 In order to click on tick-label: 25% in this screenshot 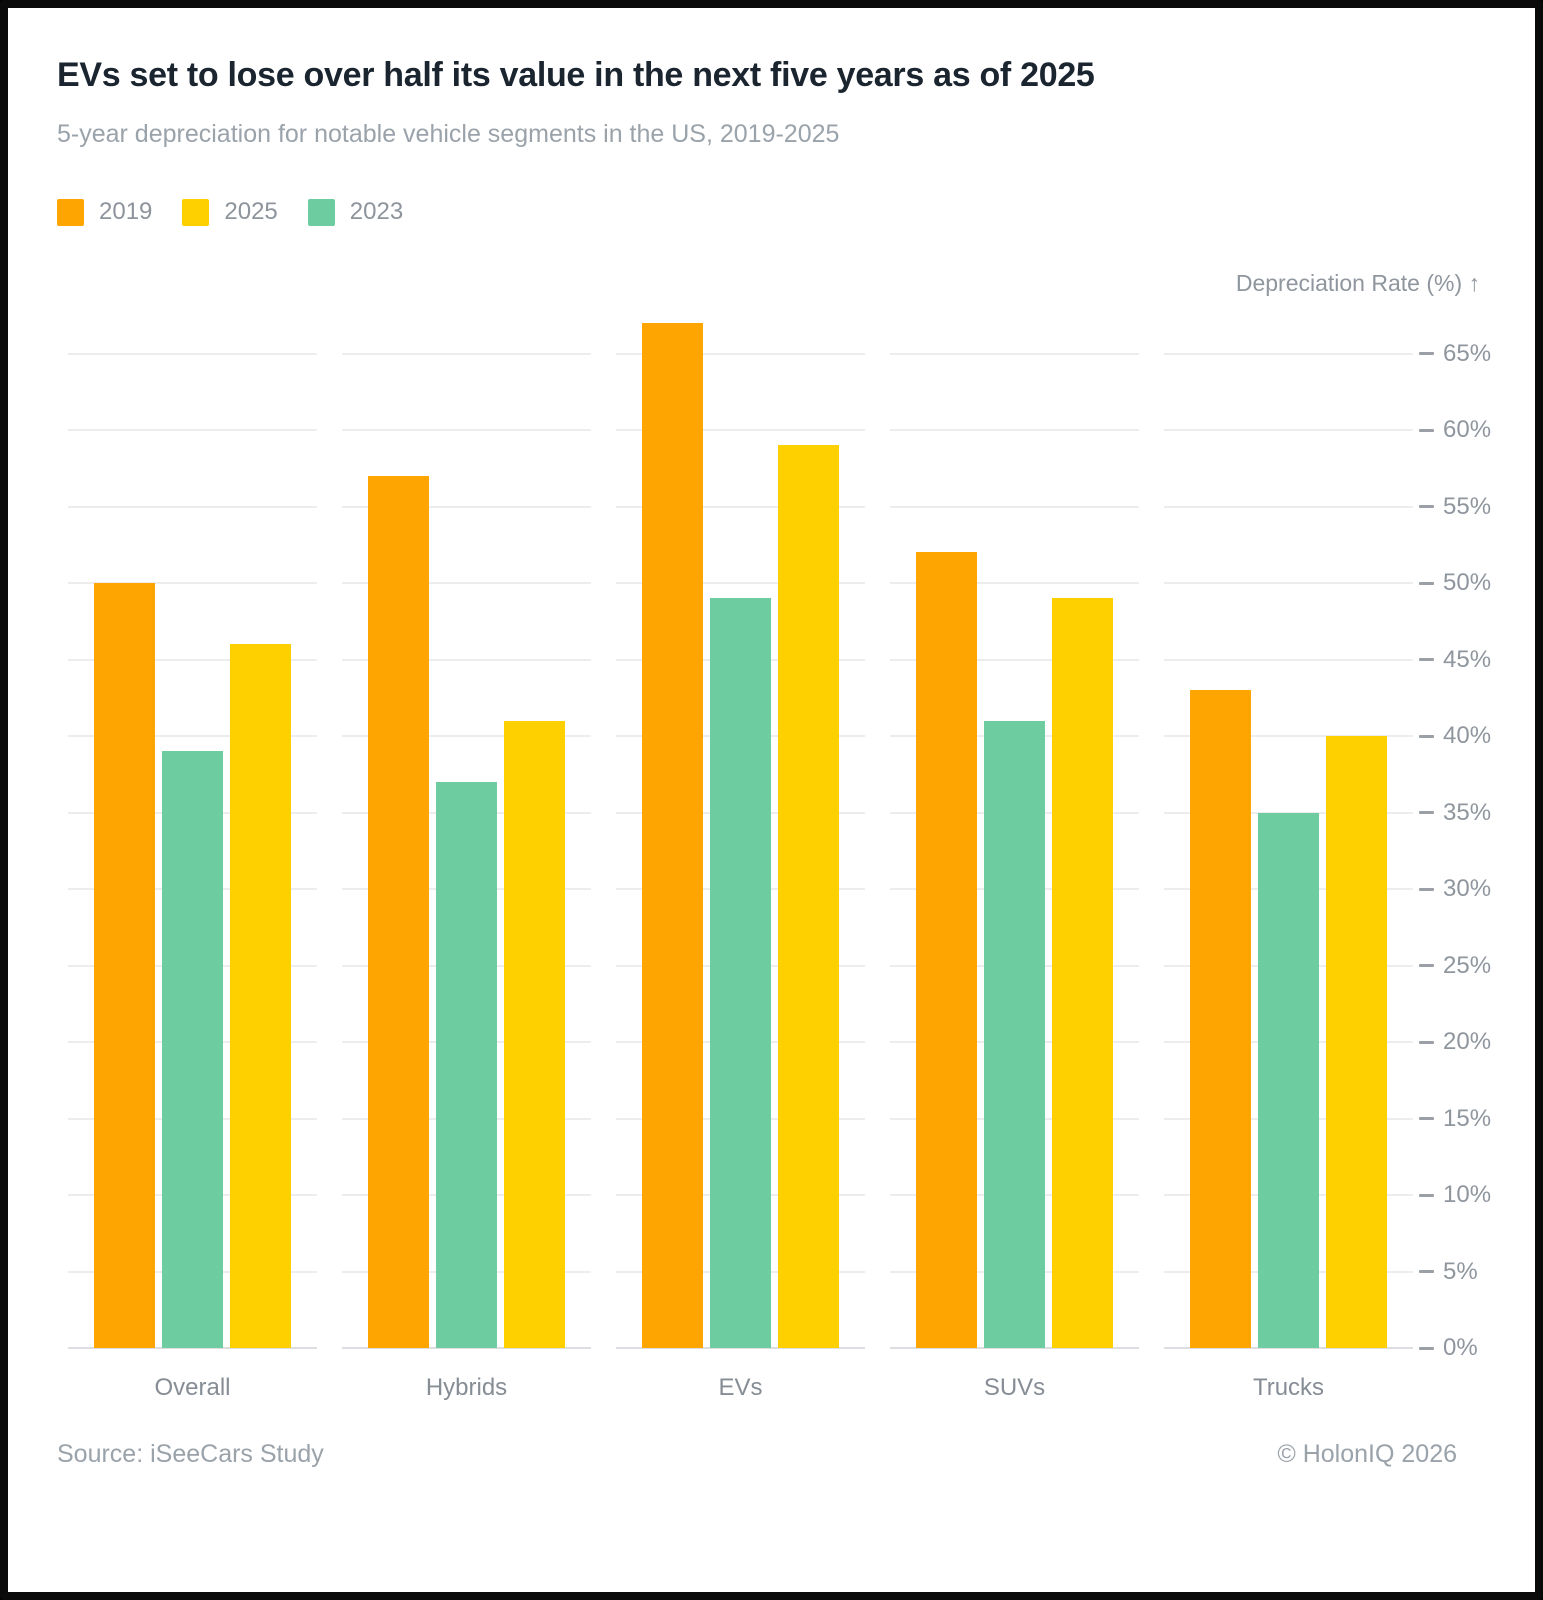, I will do `click(1467, 965)`.